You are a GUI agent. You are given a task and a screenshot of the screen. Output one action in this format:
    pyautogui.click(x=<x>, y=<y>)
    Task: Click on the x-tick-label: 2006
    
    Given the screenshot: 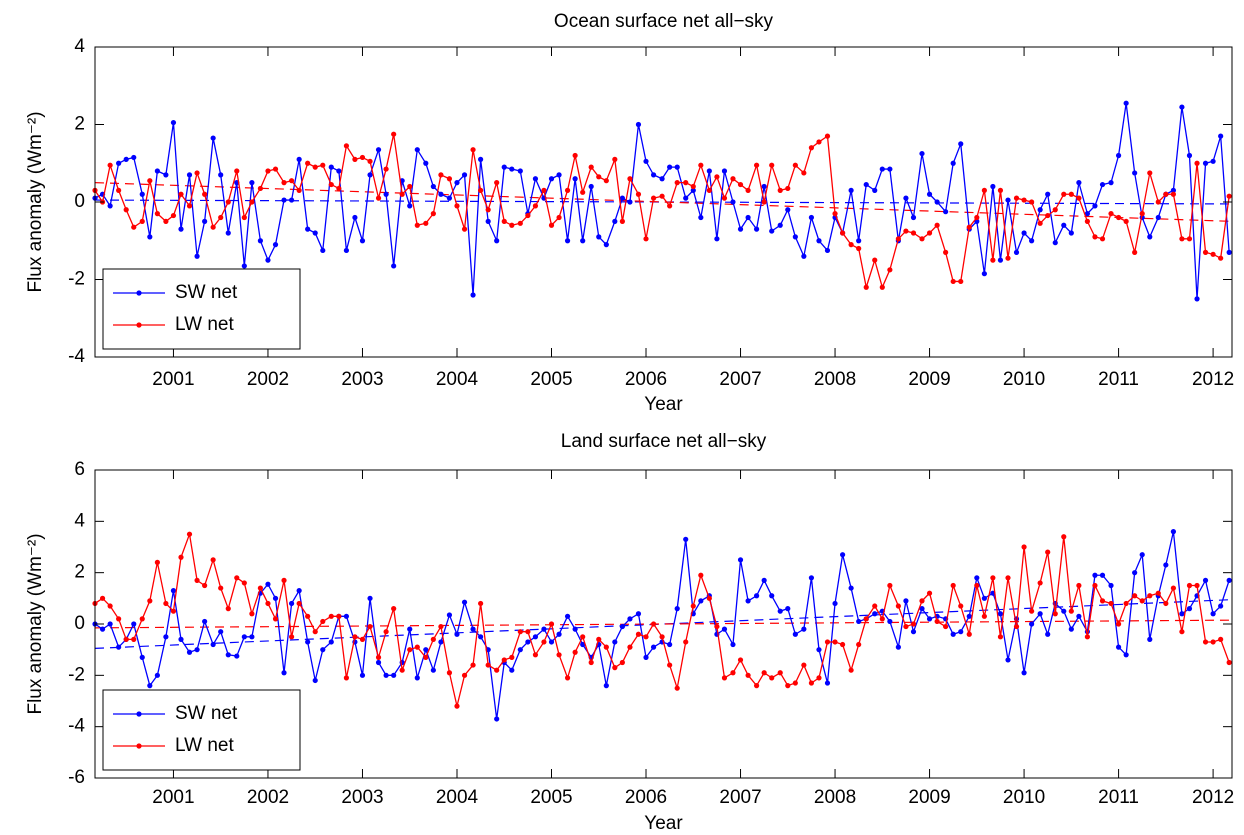 What is the action you would take?
    pyautogui.click(x=646, y=379)
    